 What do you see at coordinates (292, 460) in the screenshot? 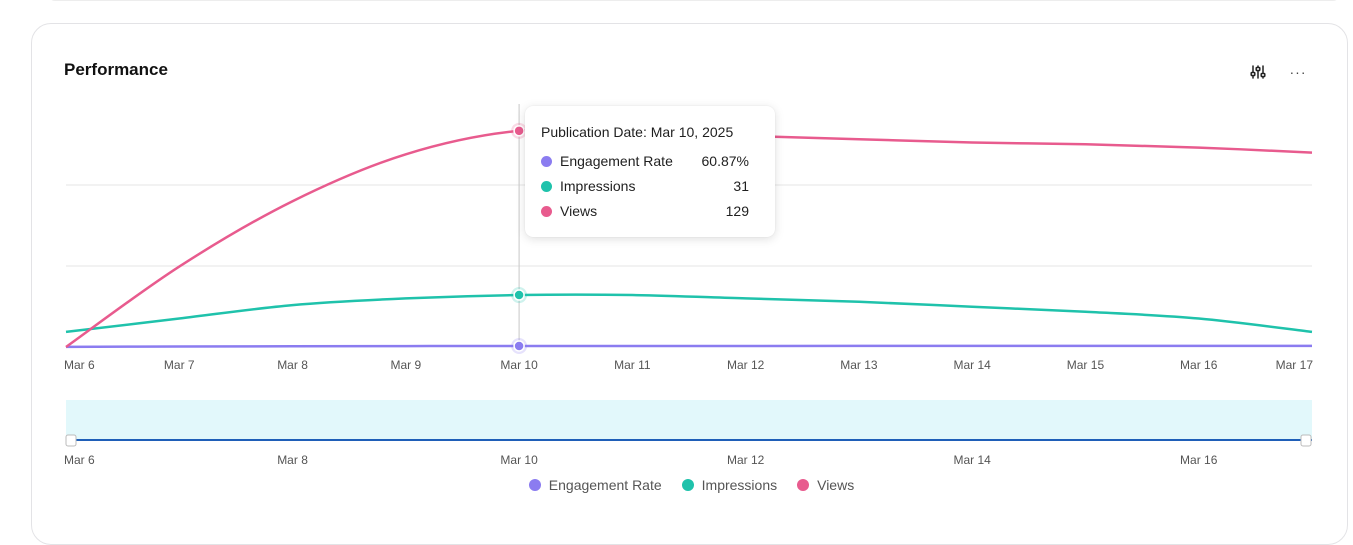
I see `brush-tick-label: Mar 8` at bounding box center [292, 460].